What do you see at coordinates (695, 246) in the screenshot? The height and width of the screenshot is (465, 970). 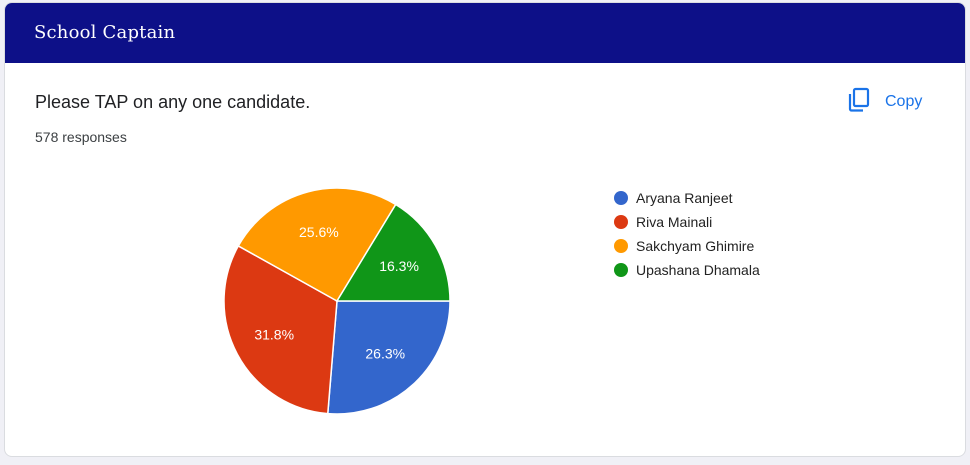 I see `legend-label-2: Sakchyam Ghimire` at bounding box center [695, 246].